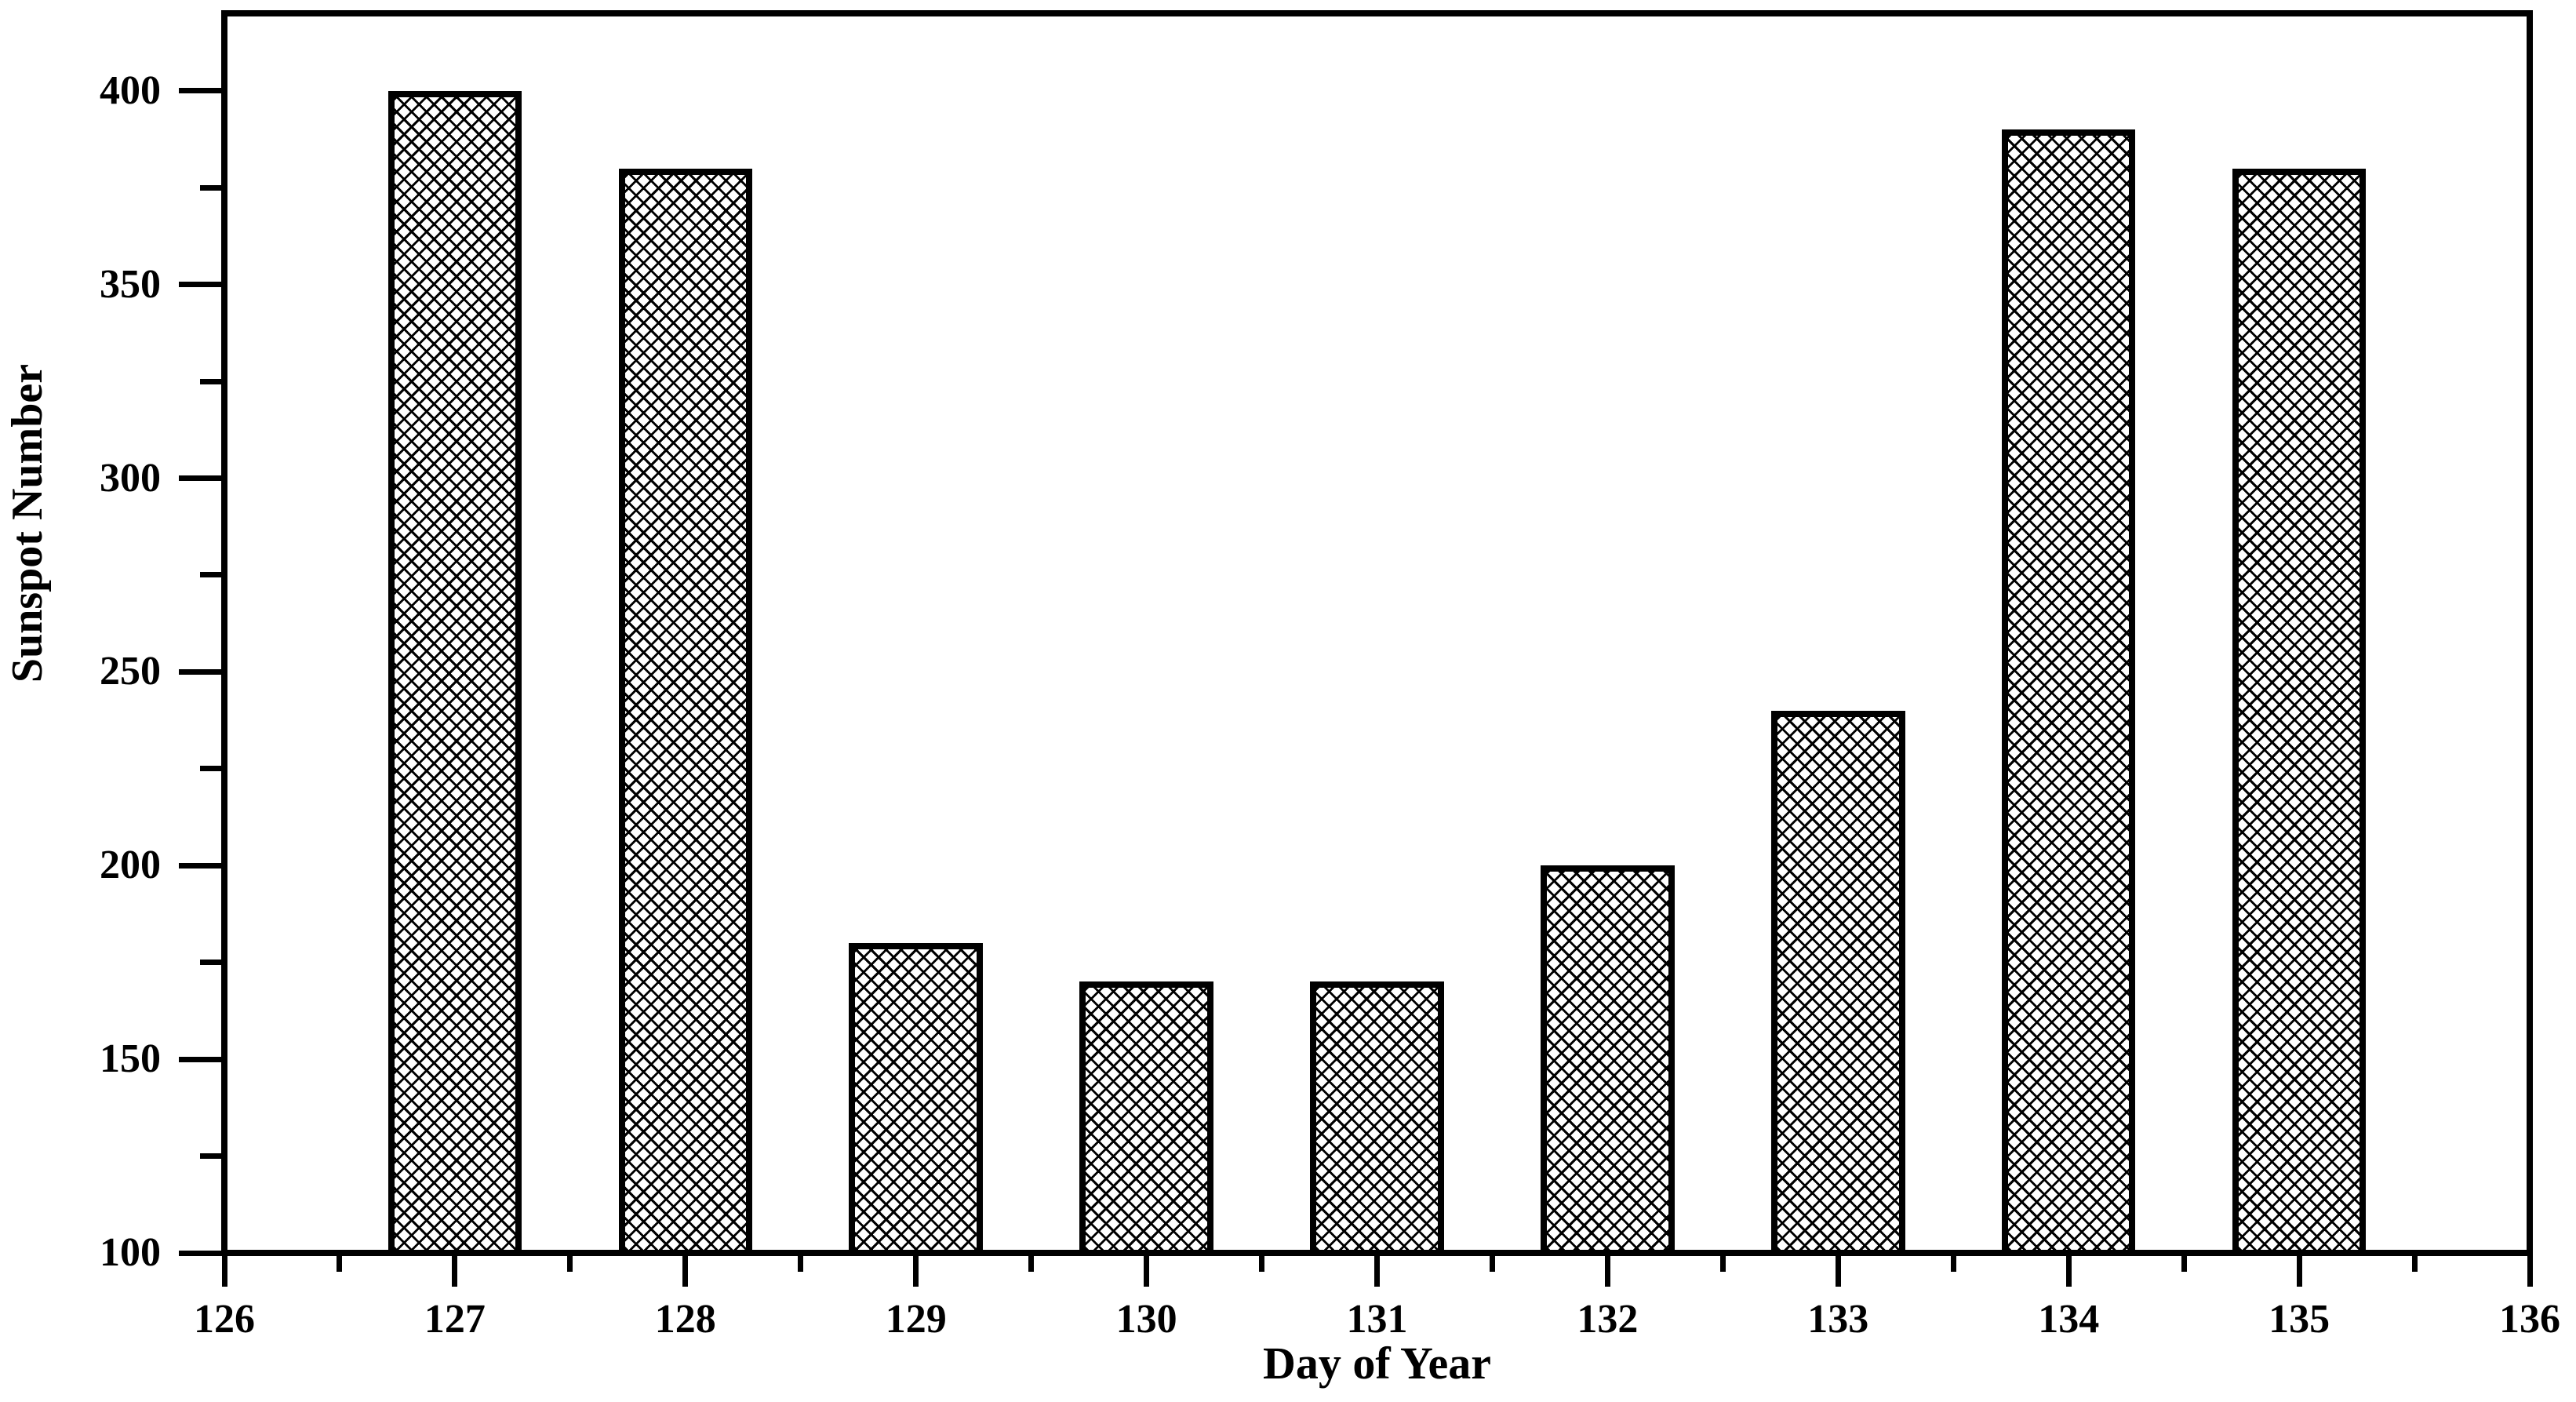 The image size is (2576, 1402). Describe the element at coordinates (570, 1264) in the screenshot. I see `x-minor-tick-127.5` at that location.